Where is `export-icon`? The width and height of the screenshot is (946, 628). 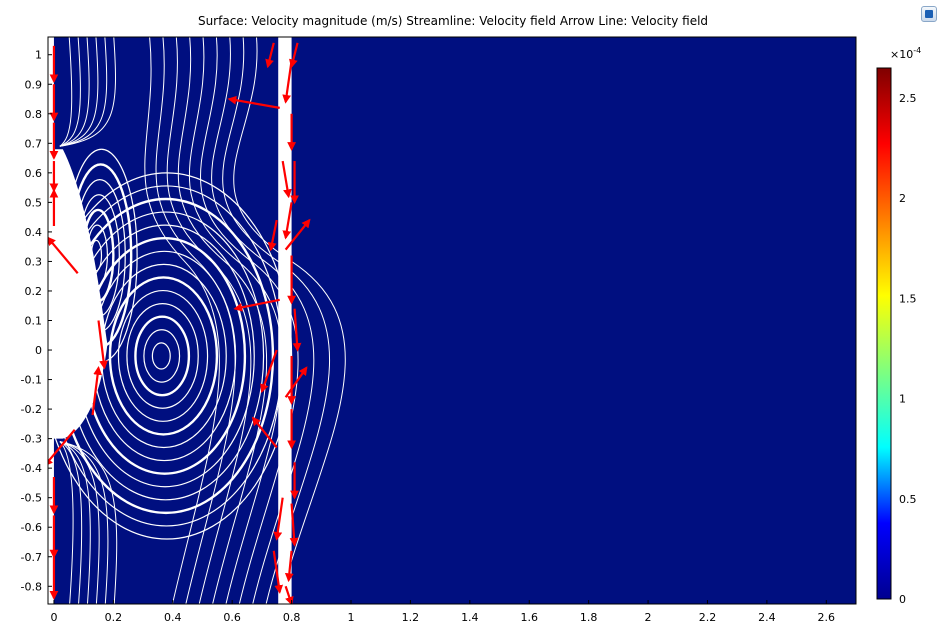
export-icon is located at coordinates (929, 14).